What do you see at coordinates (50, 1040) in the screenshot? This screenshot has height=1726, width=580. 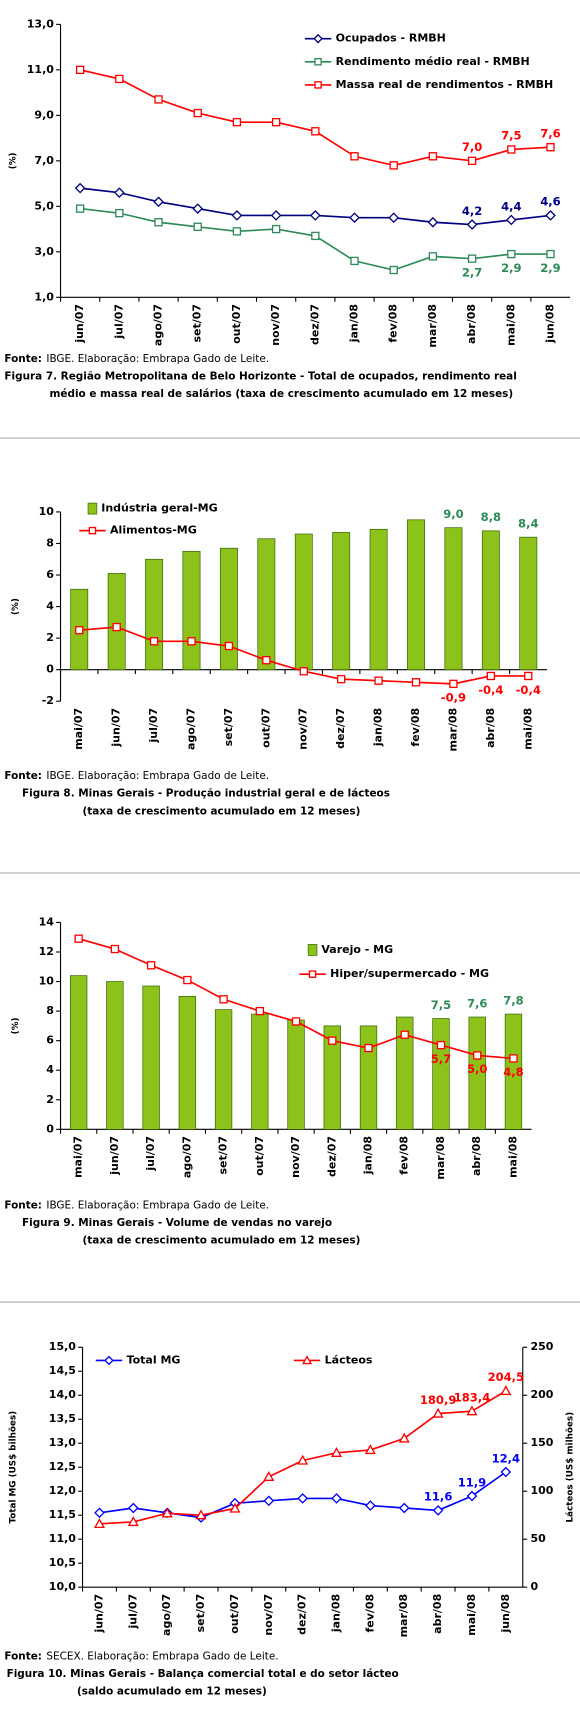 I see `y-tick-label: 6` at bounding box center [50, 1040].